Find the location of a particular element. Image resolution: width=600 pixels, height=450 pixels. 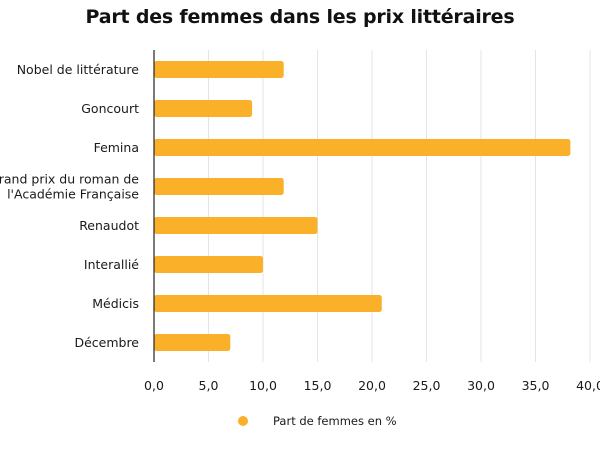

legend-label: Part de femmes en % is located at coordinates (335, 421).